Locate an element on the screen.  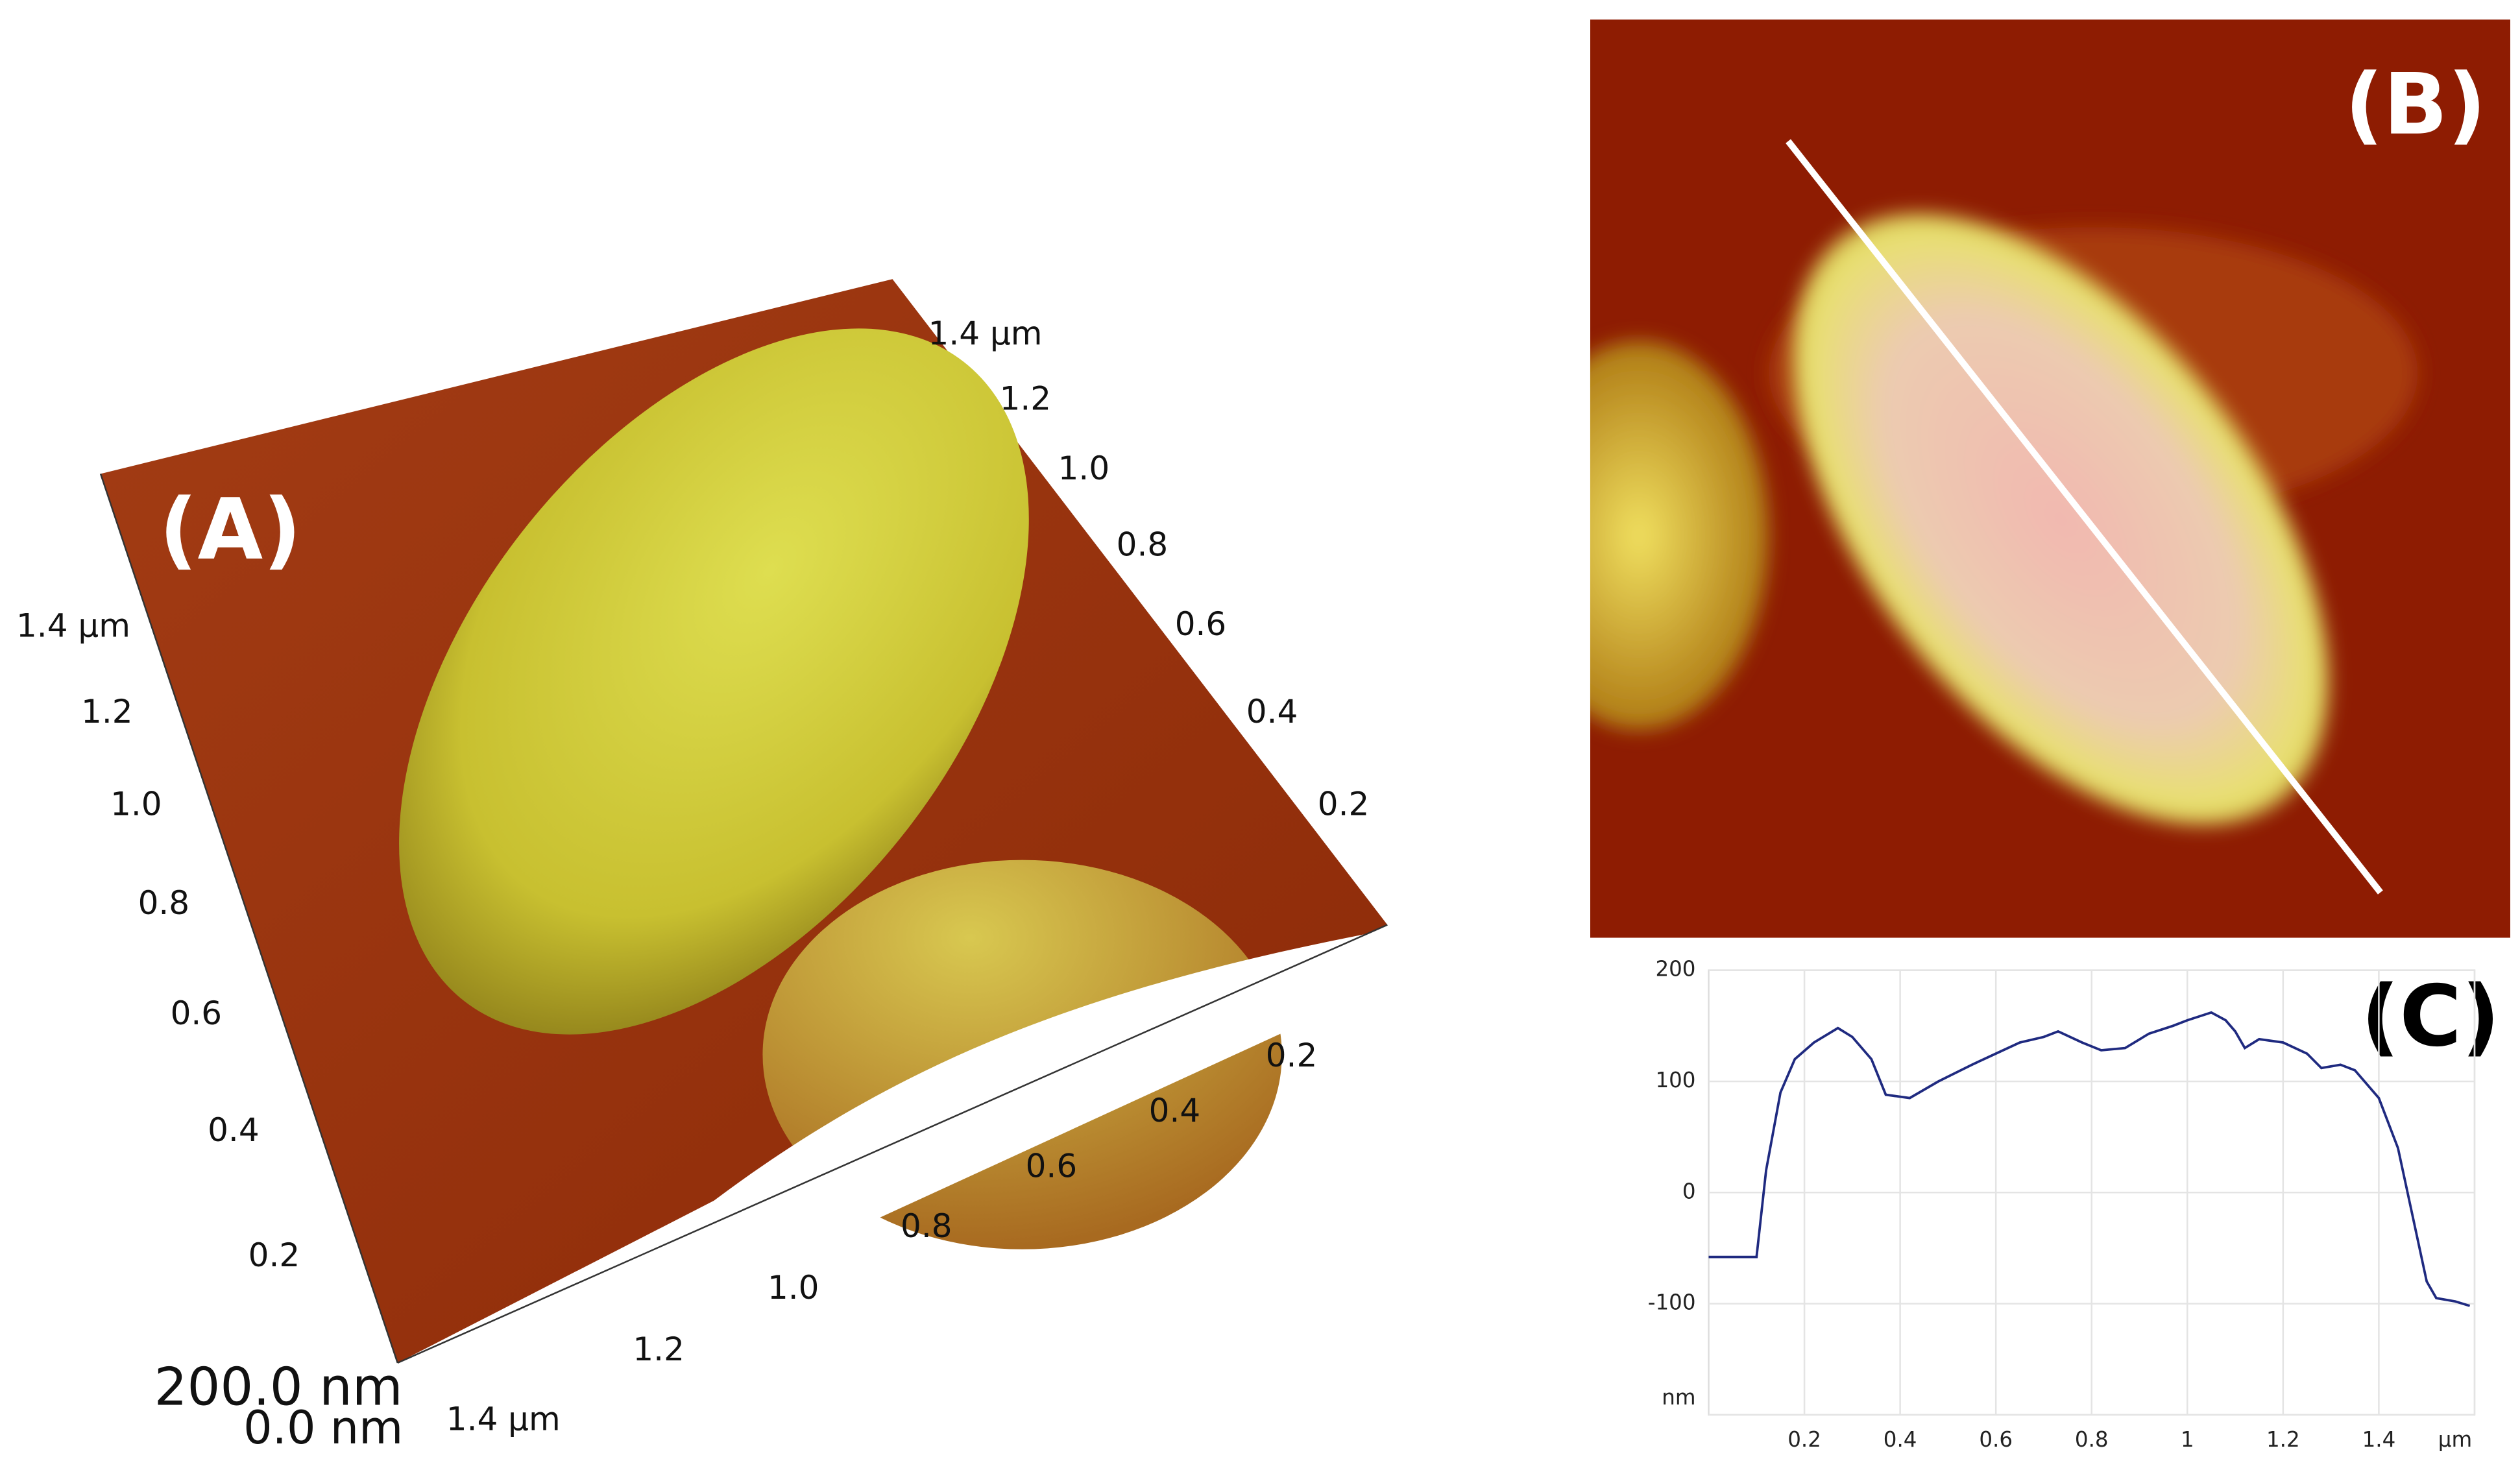
panel-label: (C) is located at coordinates (2430, 1016).